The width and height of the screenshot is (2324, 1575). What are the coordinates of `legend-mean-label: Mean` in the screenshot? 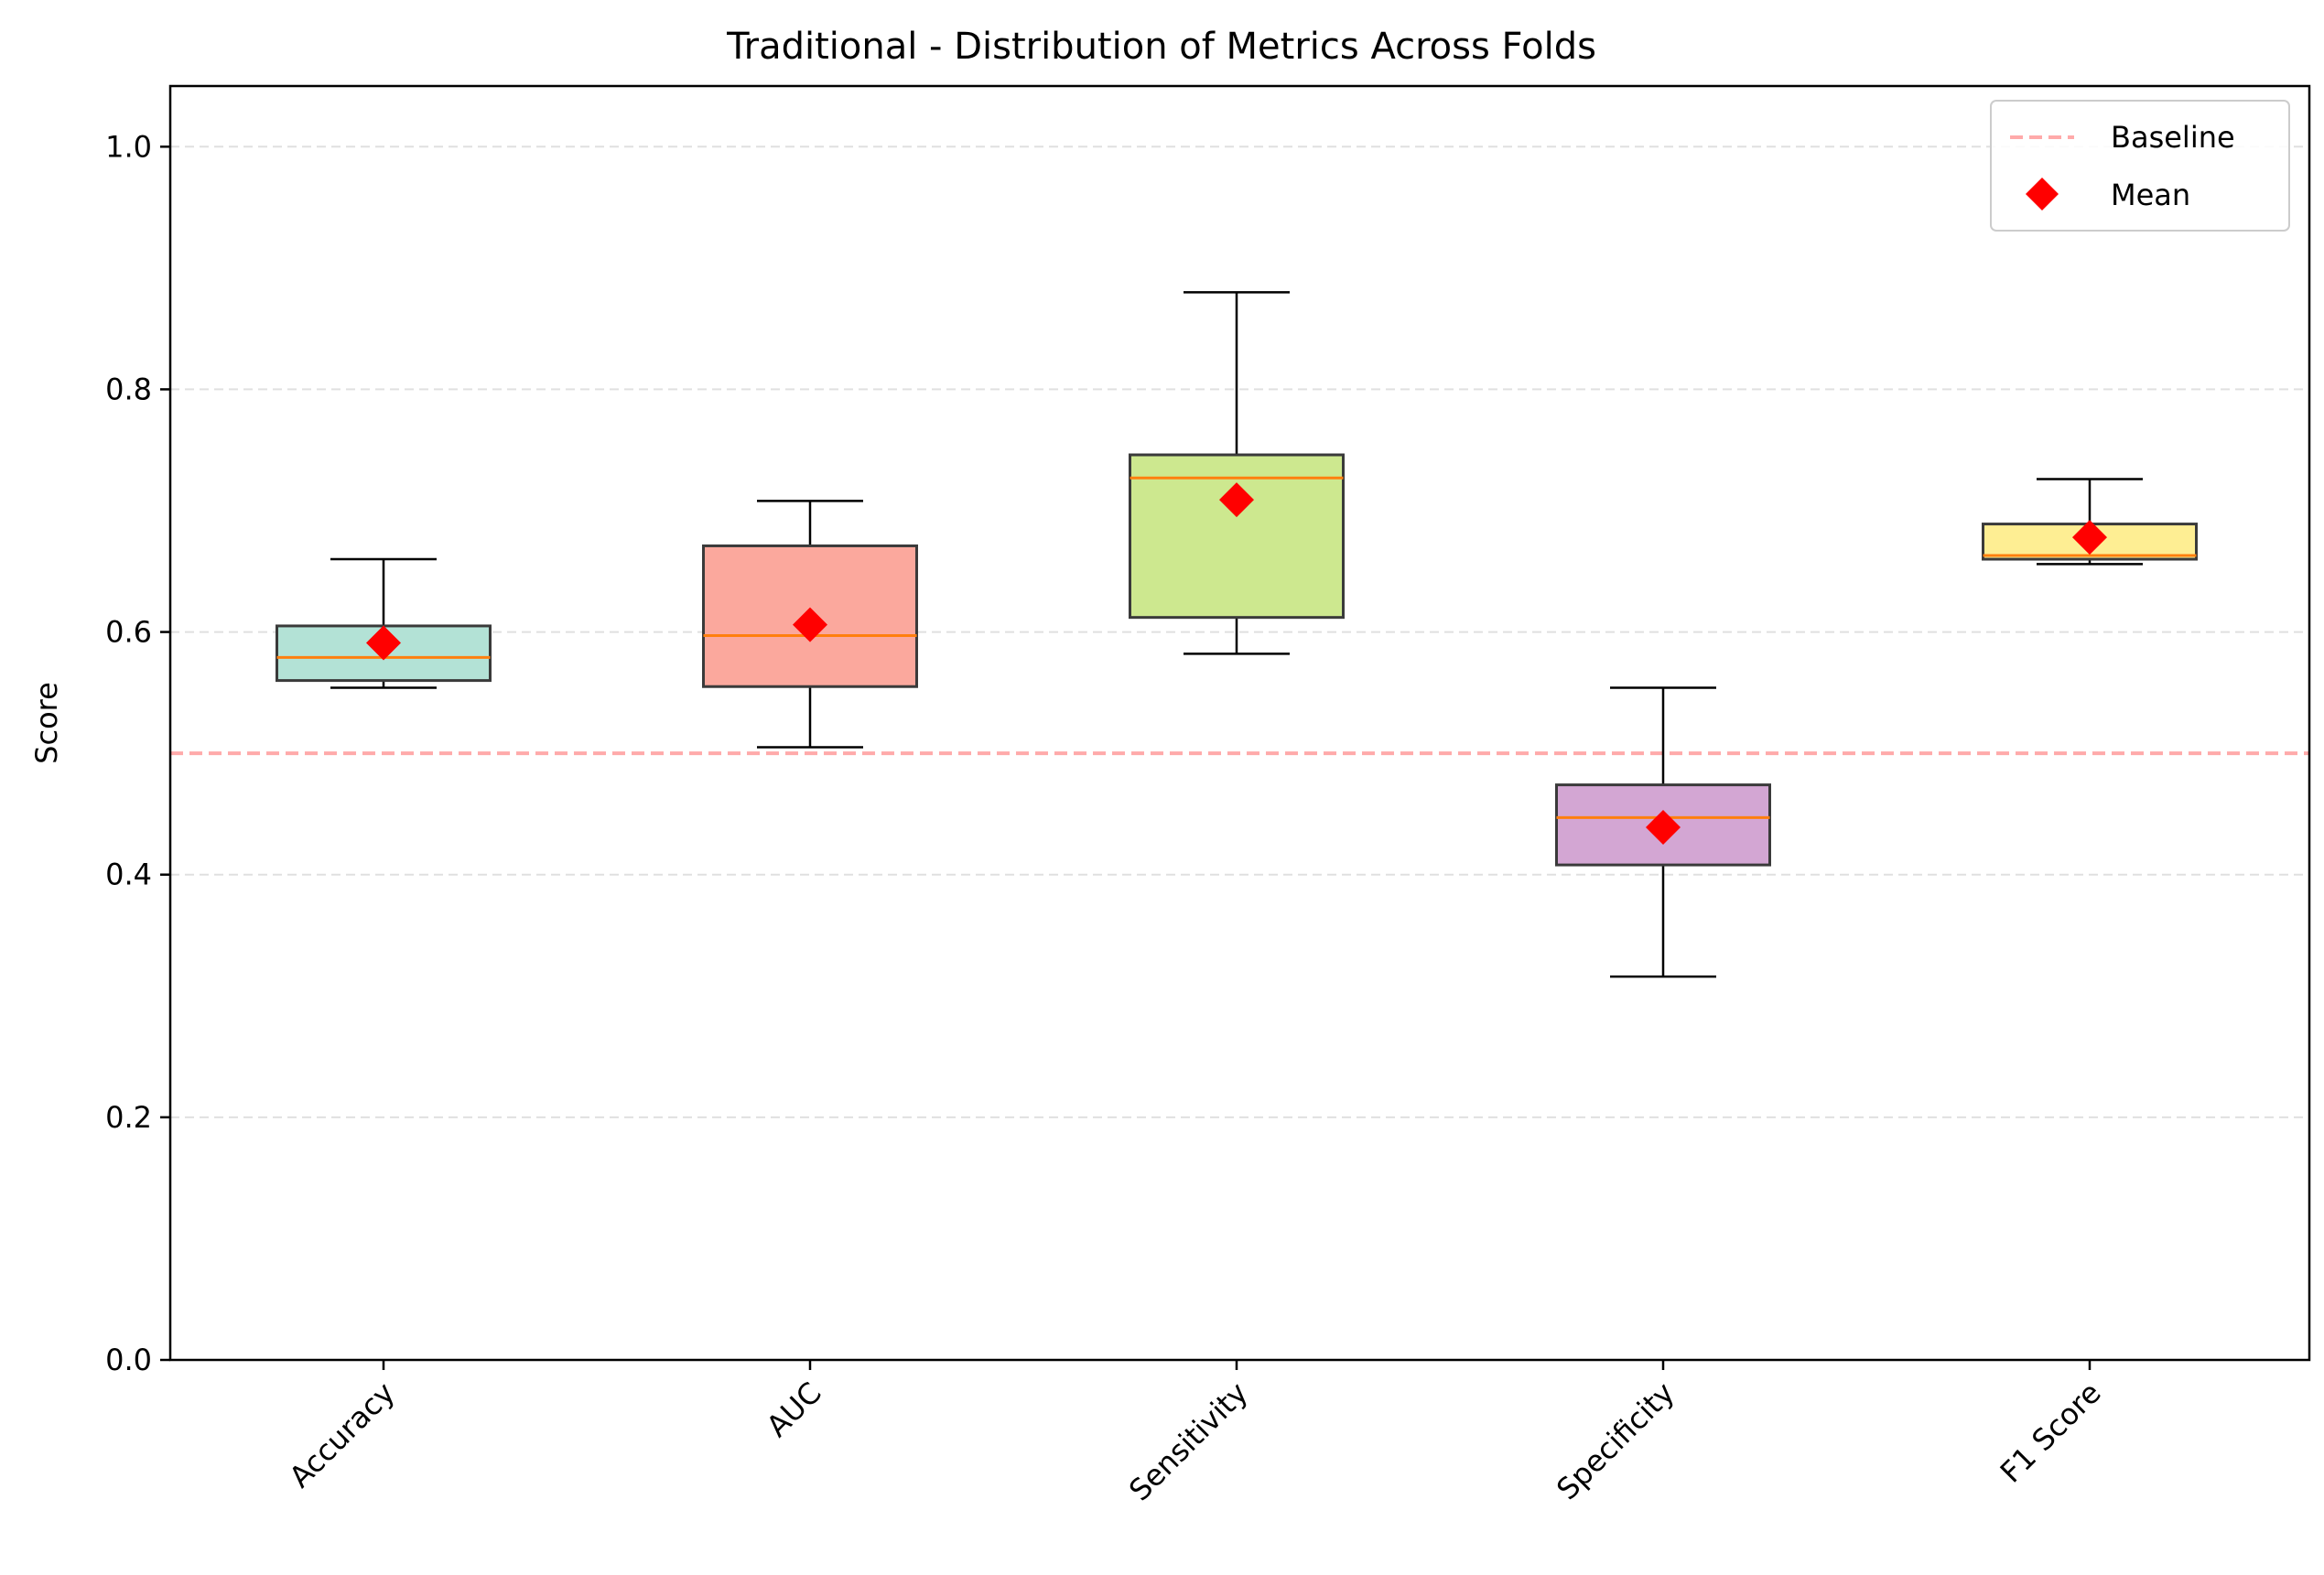 It's located at (2150, 195).